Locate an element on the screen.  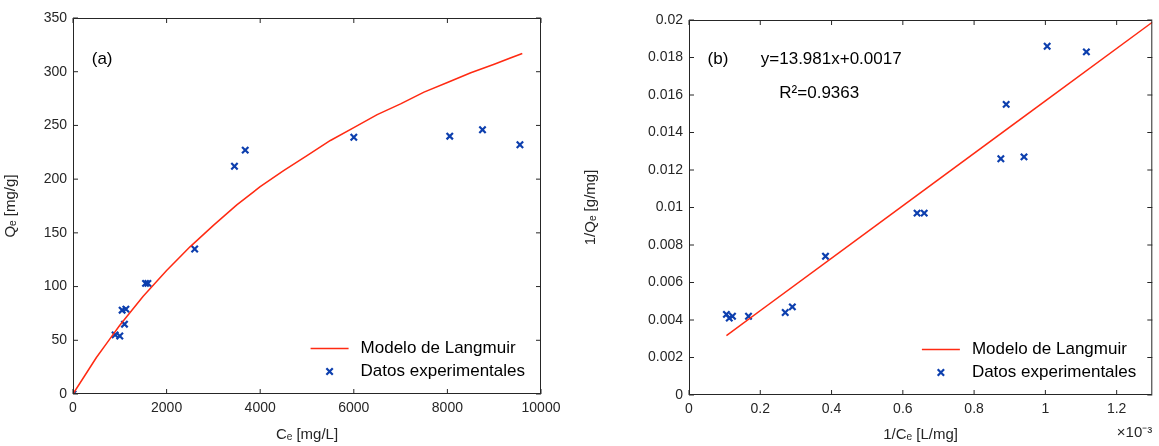
annotation: (a) is located at coordinates (102, 59).